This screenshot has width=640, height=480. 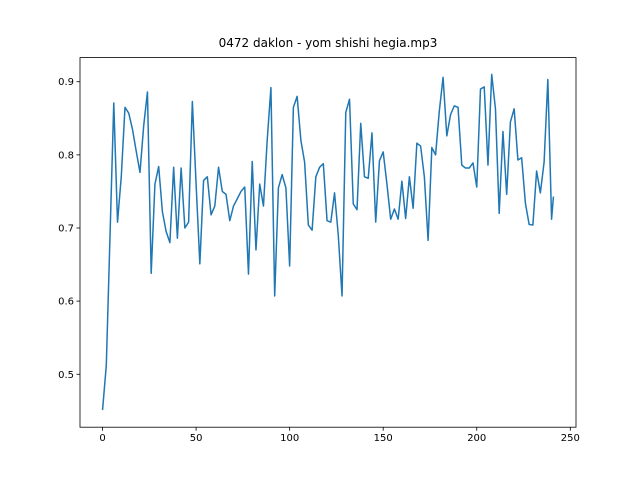 I want to click on chart-title: 0472 daklon - yom shishi hegia.mp3, so click(x=328, y=43).